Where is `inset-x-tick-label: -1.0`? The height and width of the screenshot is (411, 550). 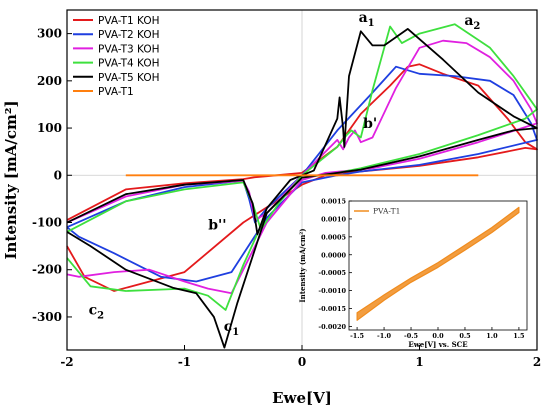 inset-x-tick-label: -1.0 is located at coordinates (384, 336).